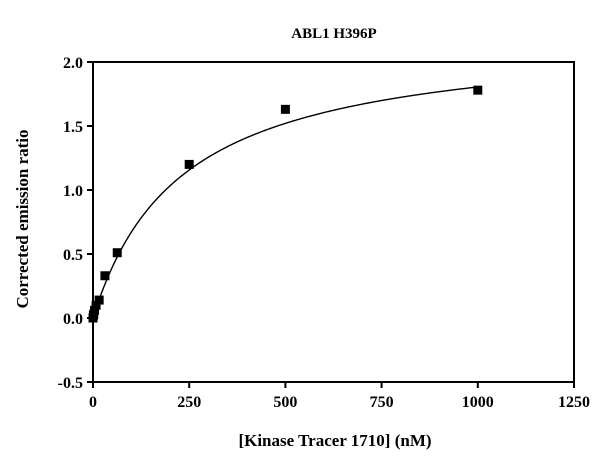 The height and width of the screenshot is (459, 596). Describe the element at coordinates (334, 440) in the screenshot. I see `x-axis-label: [Kinase Tracer 1710] (nM)` at that location.